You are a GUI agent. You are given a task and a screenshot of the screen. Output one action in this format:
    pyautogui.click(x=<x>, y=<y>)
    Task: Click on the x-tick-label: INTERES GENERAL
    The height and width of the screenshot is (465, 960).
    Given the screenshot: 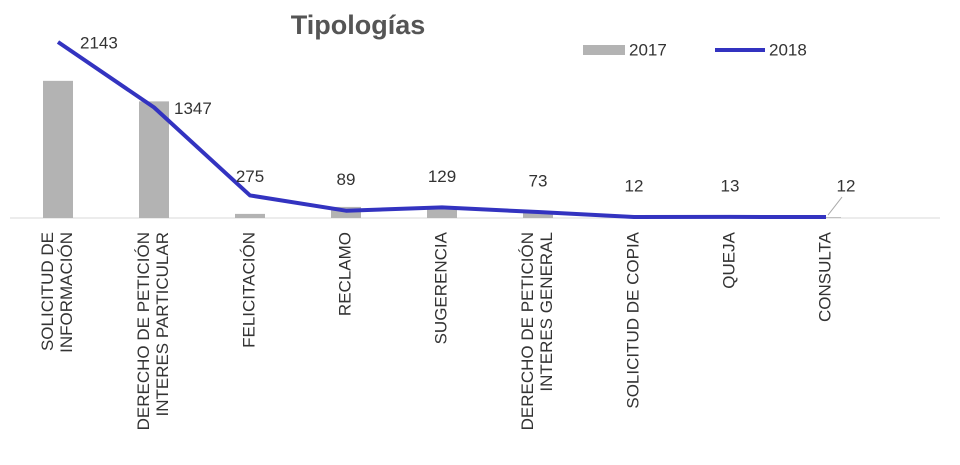 What is the action you would take?
    pyautogui.click(x=546, y=312)
    